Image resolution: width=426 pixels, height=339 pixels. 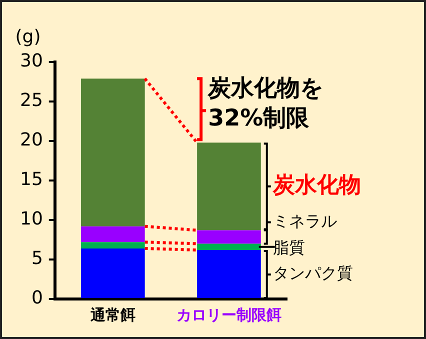 I want to click on y-tick-label: 5, so click(x=37, y=259).